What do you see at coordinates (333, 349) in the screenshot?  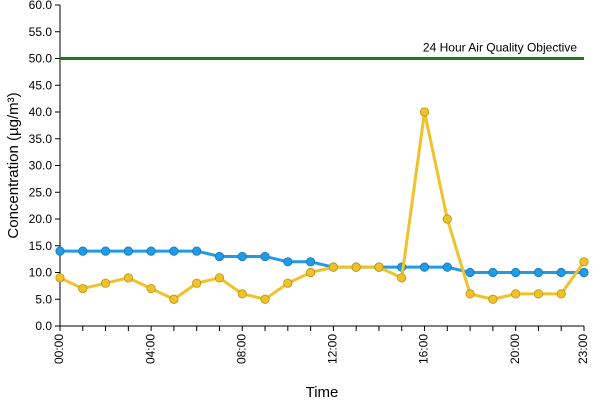 I see `x-tick-label: 12:00` at bounding box center [333, 349].